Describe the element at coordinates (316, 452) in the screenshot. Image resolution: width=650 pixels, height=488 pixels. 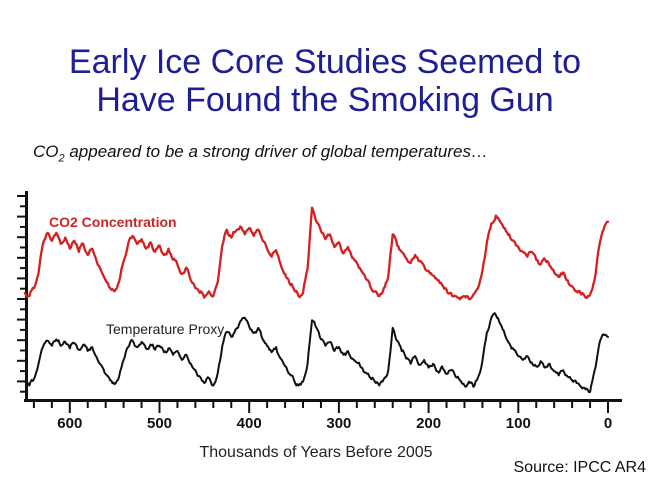
I see `x-axis-title: Thousands of Years Before 2005` at that location.